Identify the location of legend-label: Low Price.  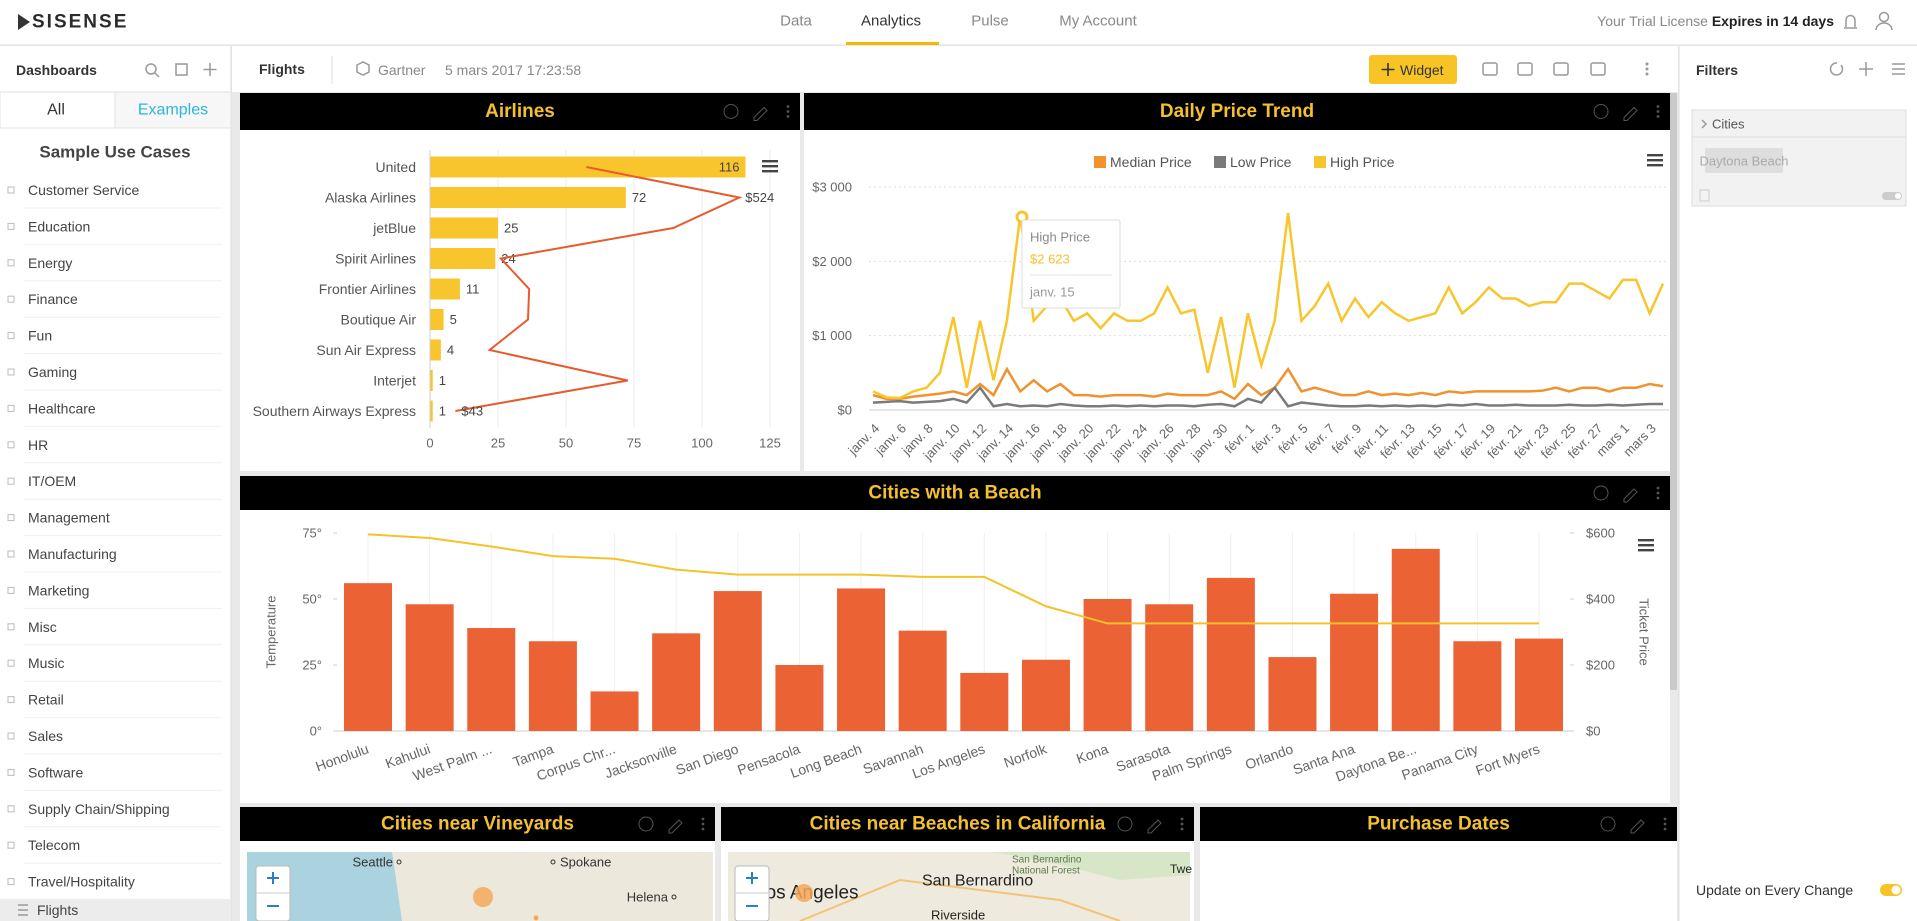
(1261, 162).